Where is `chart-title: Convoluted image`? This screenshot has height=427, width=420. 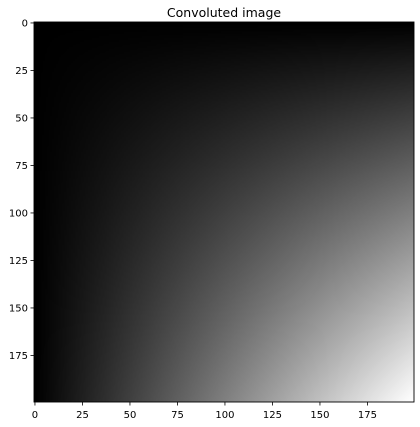
chart-title: Convoluted image is located at coordinates (224, 12).